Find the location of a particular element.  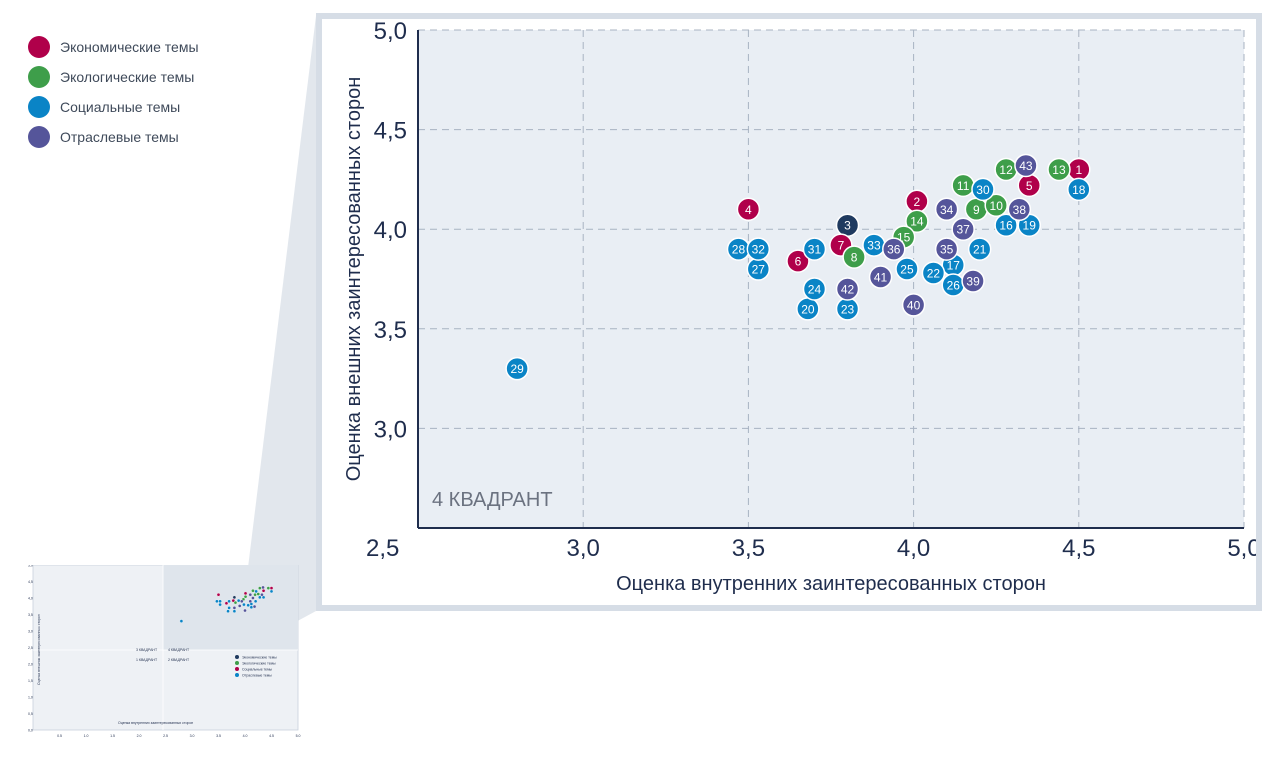

data-point-40: 40 is located at coordinates (913, 305).